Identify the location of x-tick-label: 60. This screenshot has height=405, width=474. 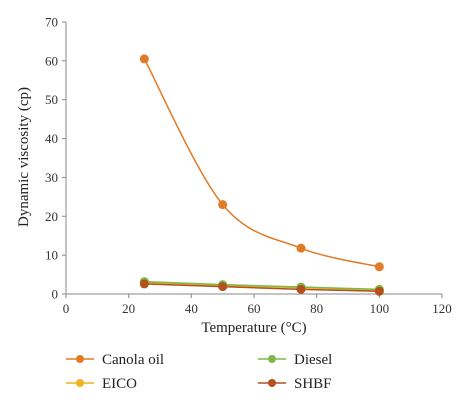
(254, 308).